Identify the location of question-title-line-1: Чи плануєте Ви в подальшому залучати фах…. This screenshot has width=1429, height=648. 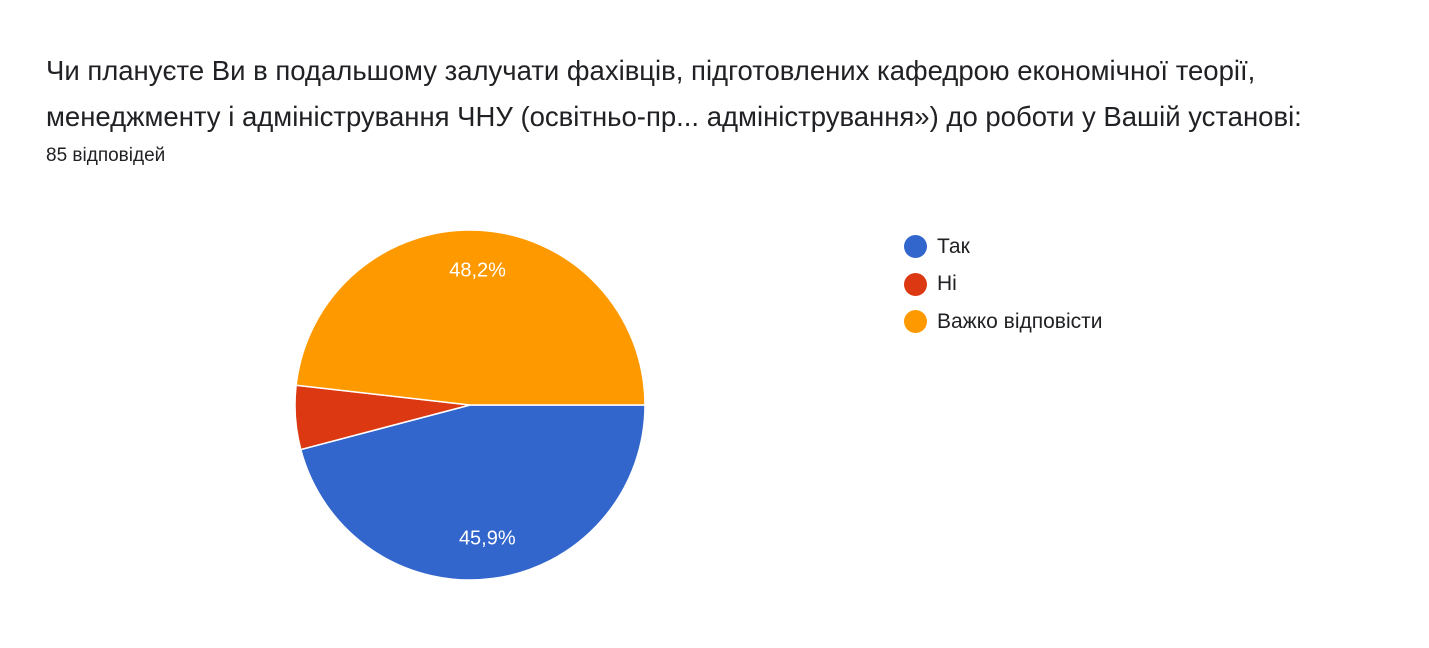
(651, 70).